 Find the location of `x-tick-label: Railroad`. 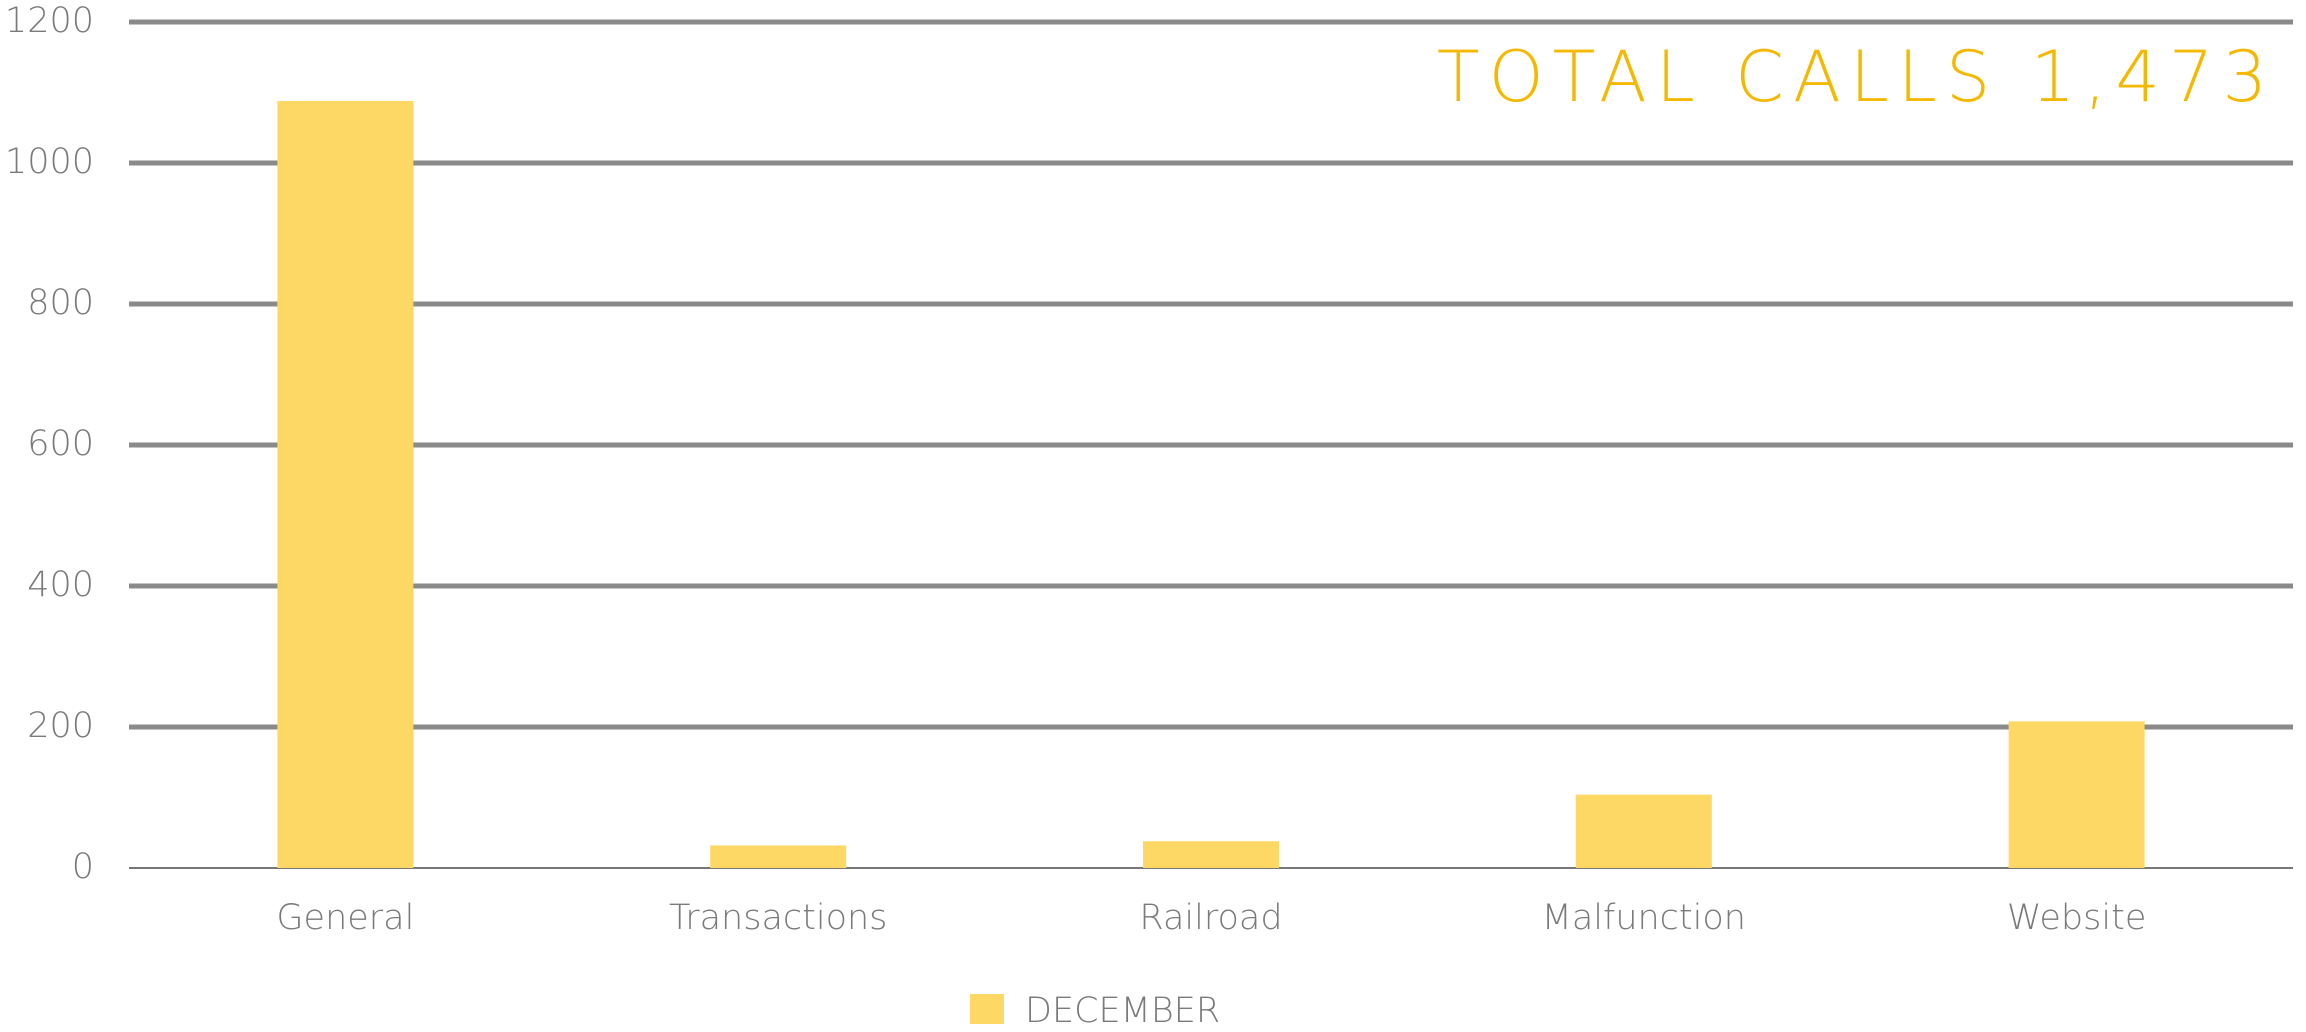

x-tick-label: Railroad is located at coordinates (1210, 918).